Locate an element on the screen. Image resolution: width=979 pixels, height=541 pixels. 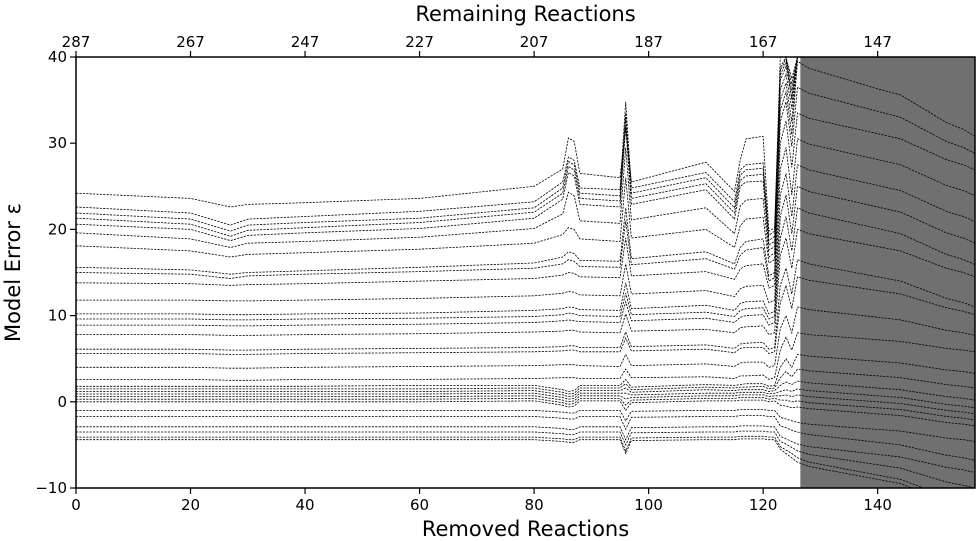
x-tick-label: 140 is located at coordinates (877, 505).